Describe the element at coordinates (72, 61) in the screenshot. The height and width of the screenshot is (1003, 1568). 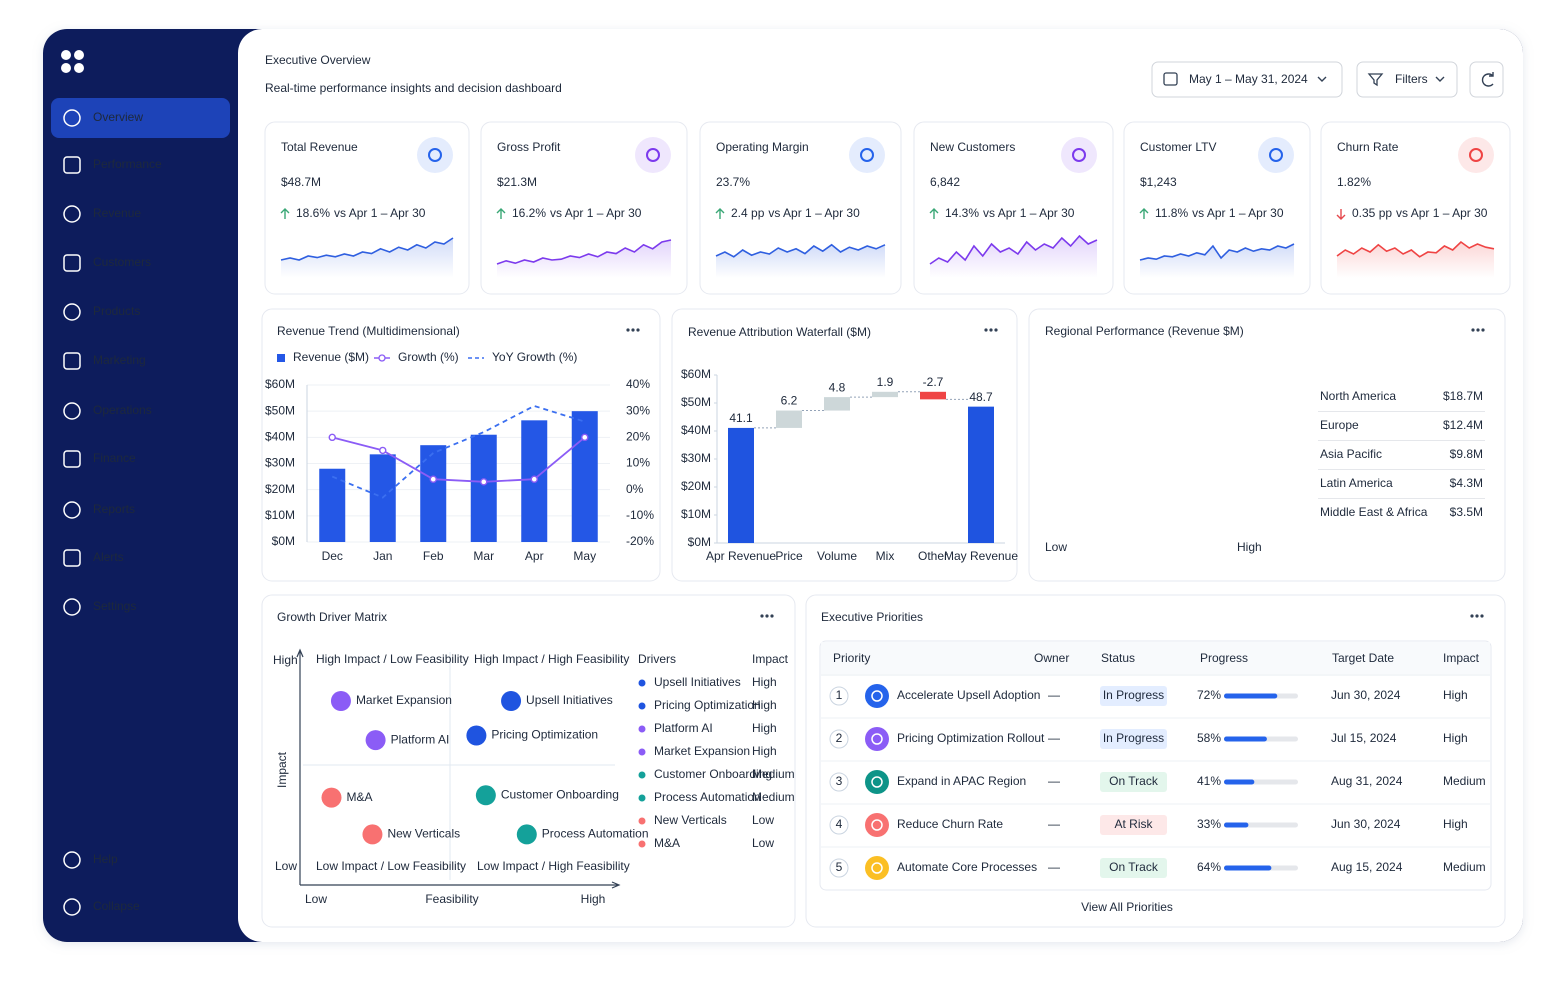
I see `logo` at that location.